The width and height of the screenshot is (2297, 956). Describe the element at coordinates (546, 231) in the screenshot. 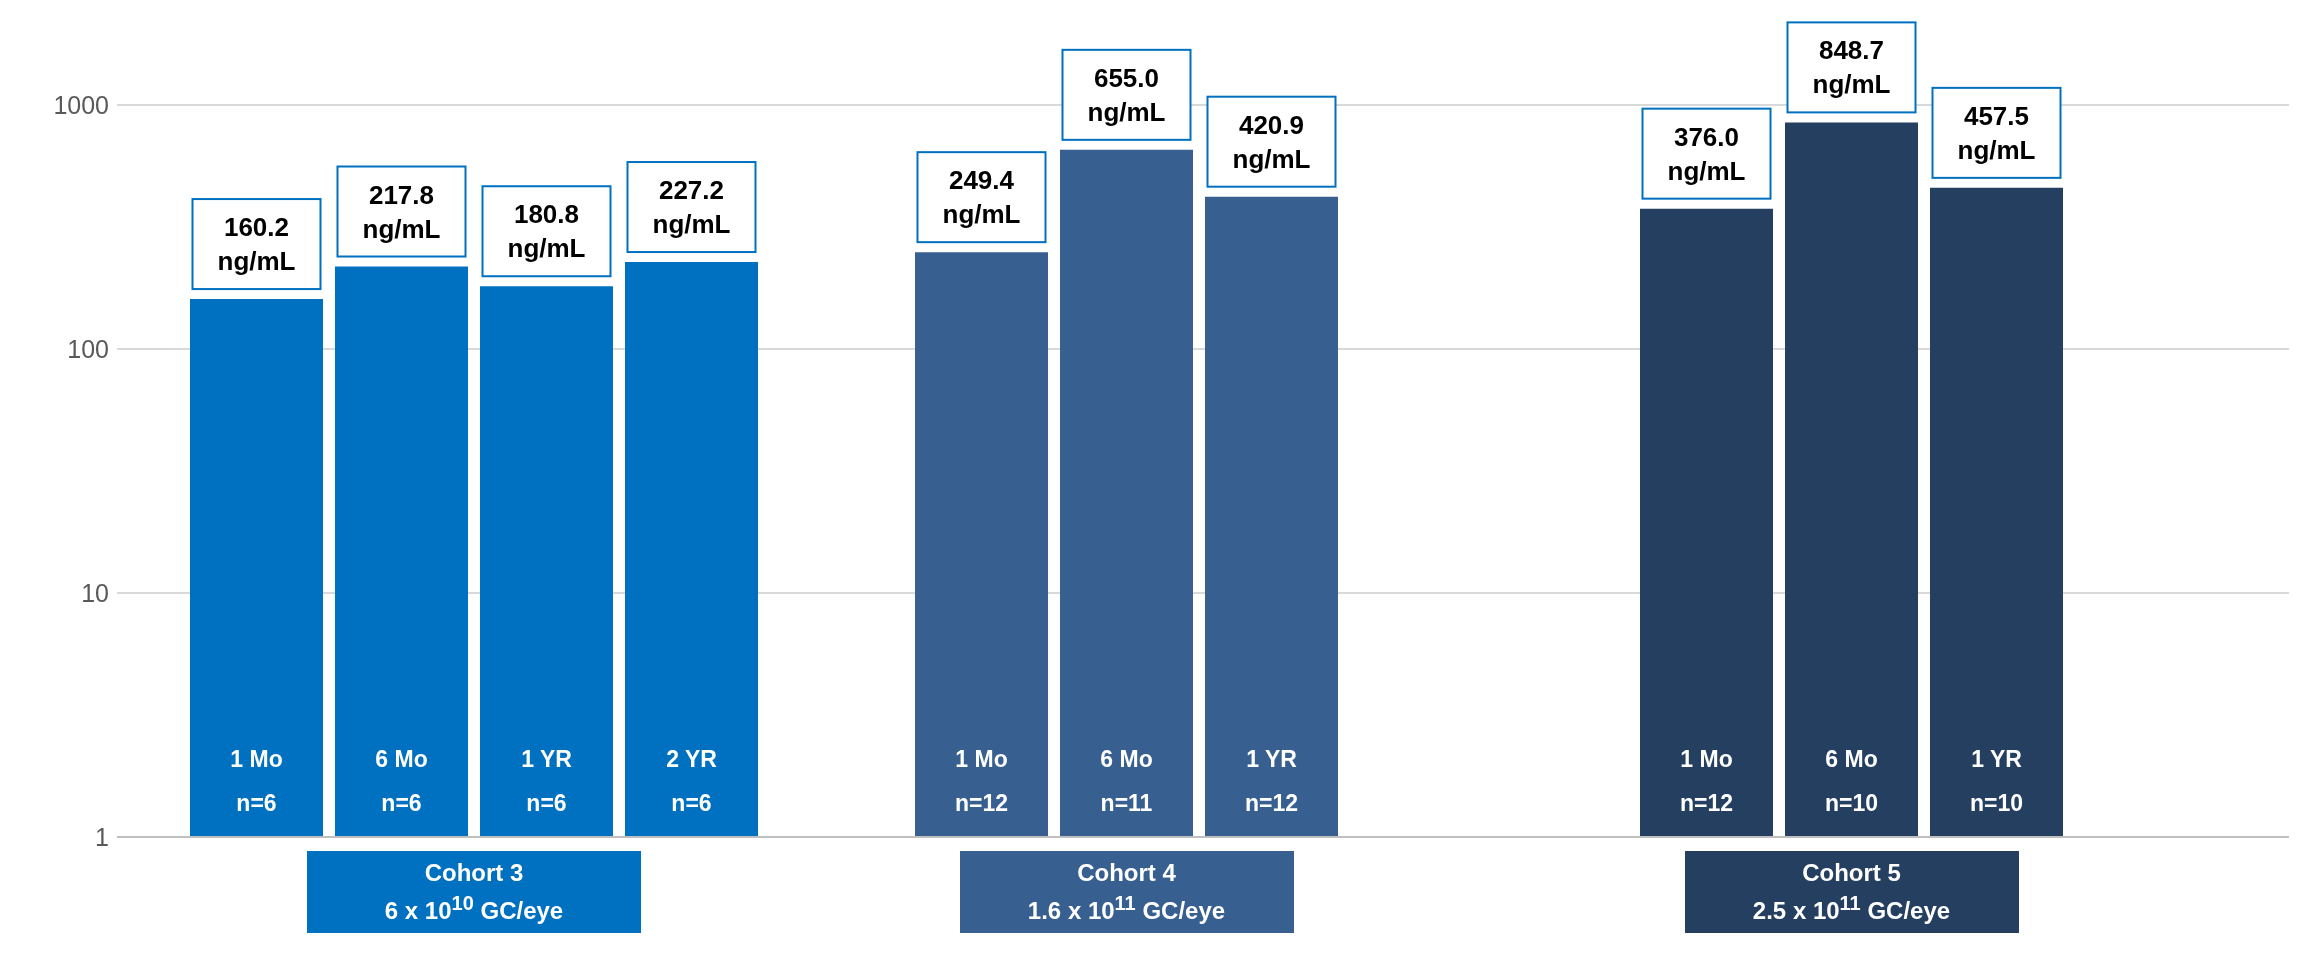

I see `data-label: 180.8 ng/mL` at that location.